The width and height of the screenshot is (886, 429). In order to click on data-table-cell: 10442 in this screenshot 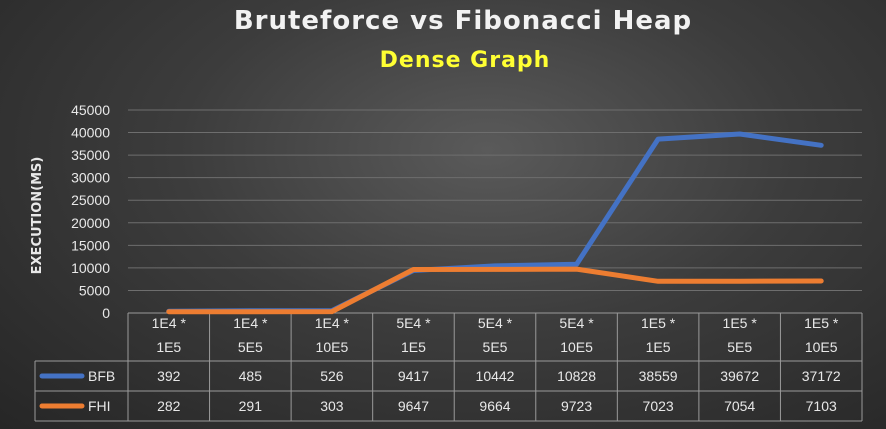, I will do `click(495, 376)`.